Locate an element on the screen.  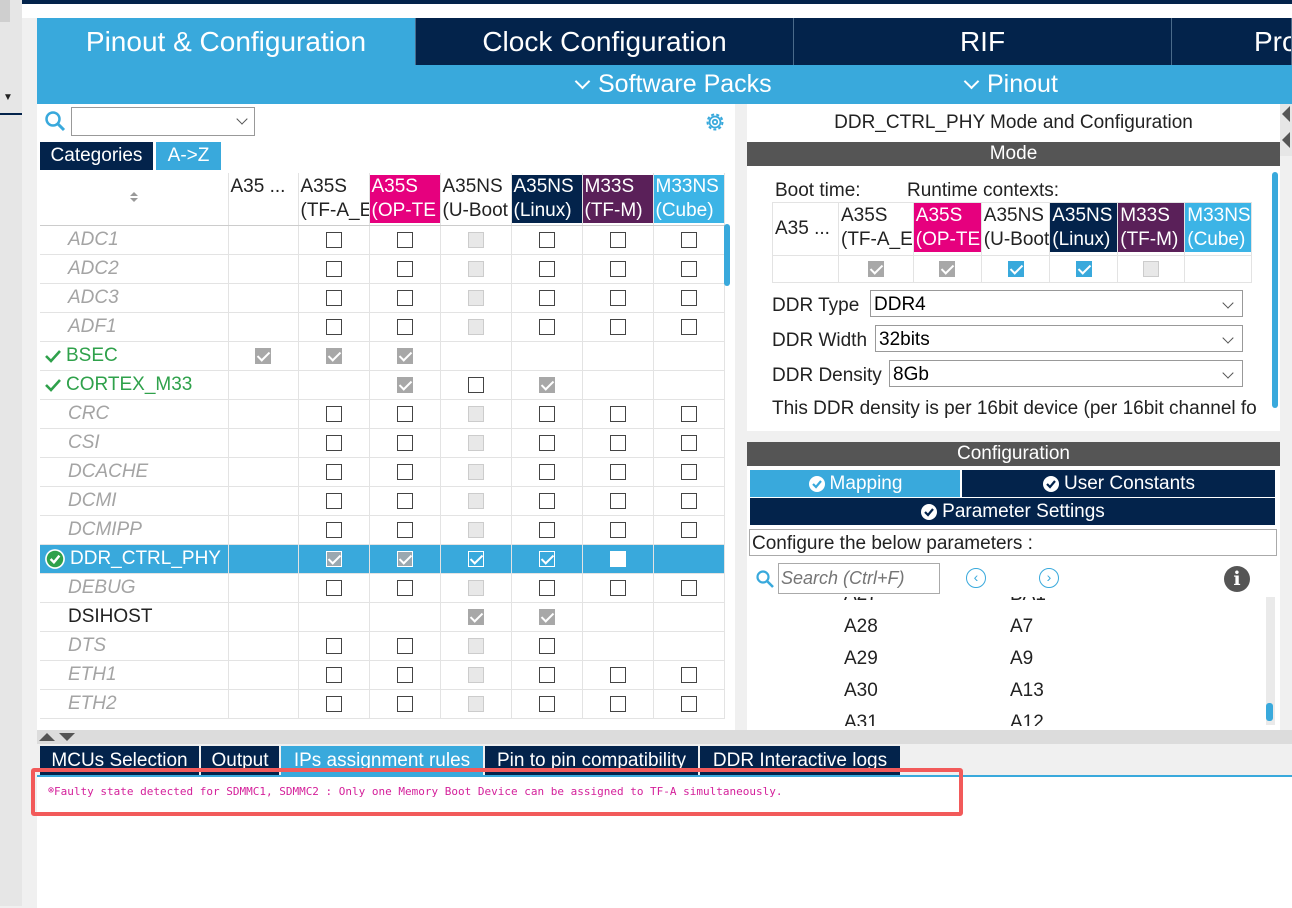
table-row: ADC1 is located at coordinates (382, 240).